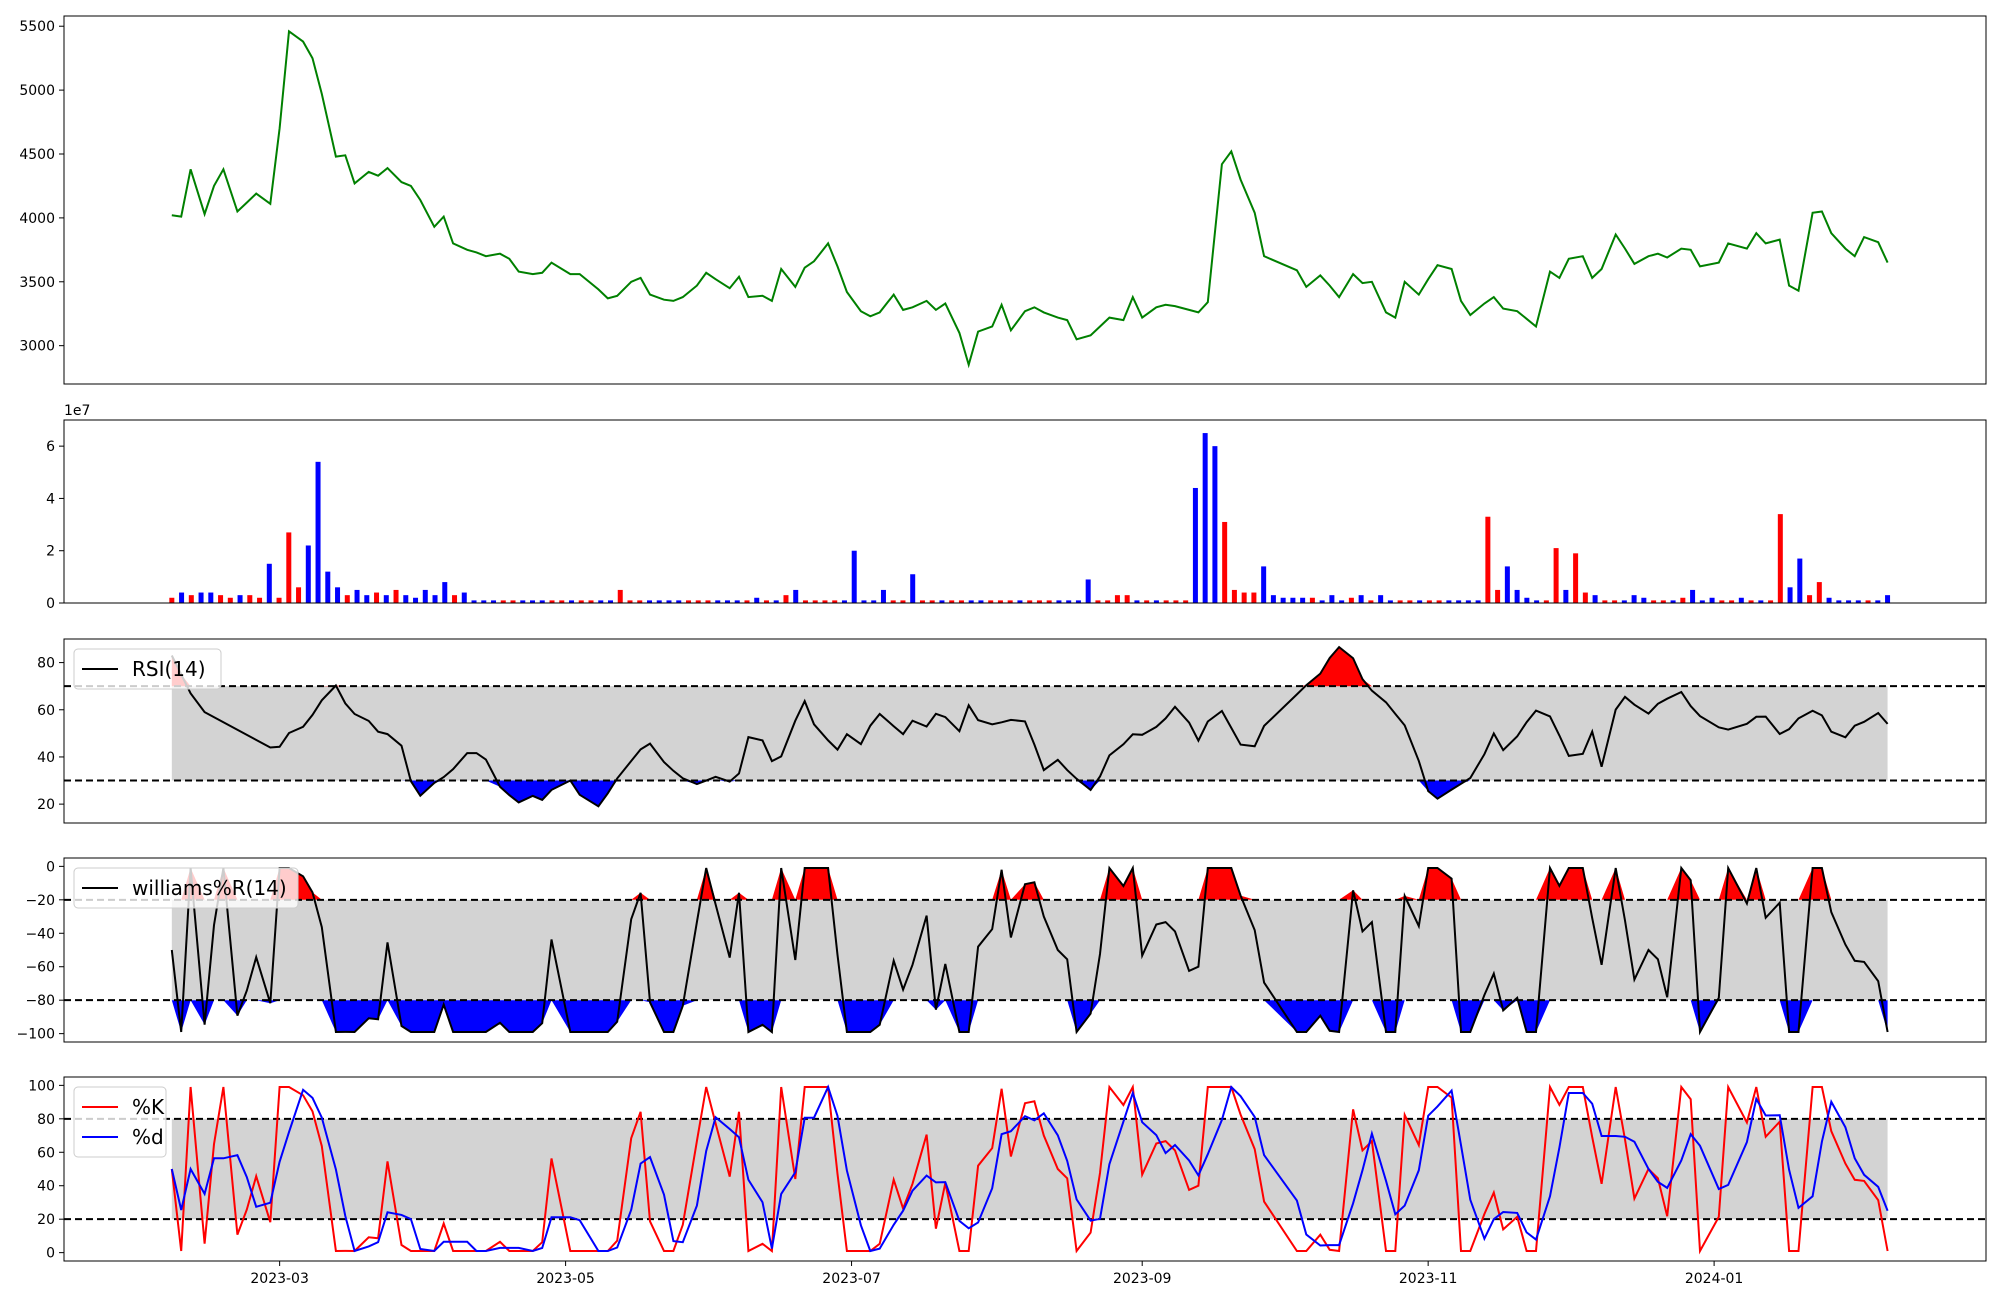 The height and width of the screenshot is (1300, 2000). I want to click on stoch-ytick-label: 60, so click(46, 1153).